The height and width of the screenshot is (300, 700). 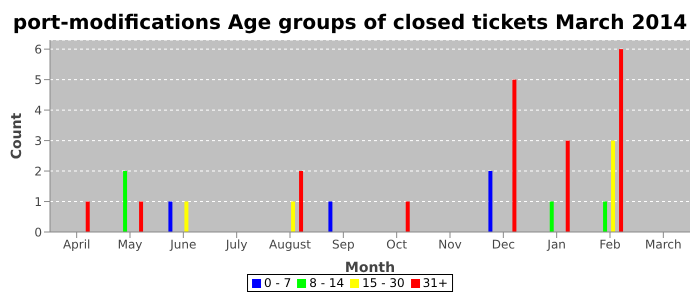 I want to click on x-tick-label: June, so click(x=182, y=245).